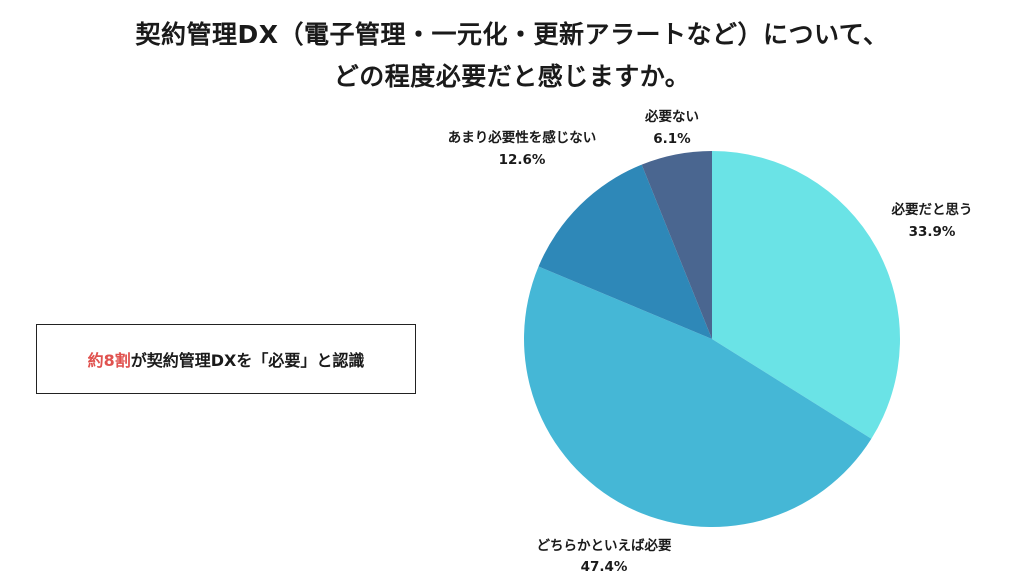 The image size is (1024, 576). Describe the element at coordinates (604, 567) in the screenshot. I see `slice-value-2: 47.4%` at that location.